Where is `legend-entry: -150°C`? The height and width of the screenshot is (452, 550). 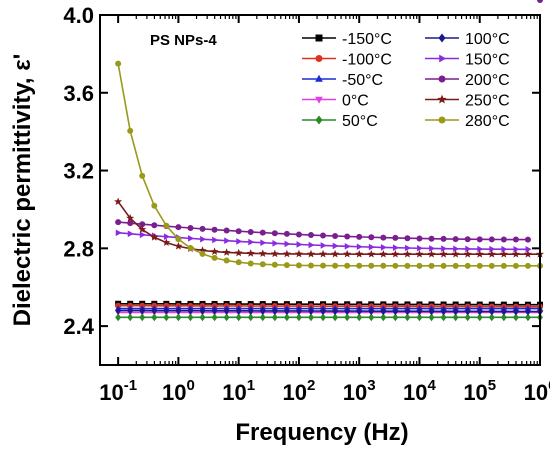
legend-entry: -150°C is located at coordinates (347, 39).